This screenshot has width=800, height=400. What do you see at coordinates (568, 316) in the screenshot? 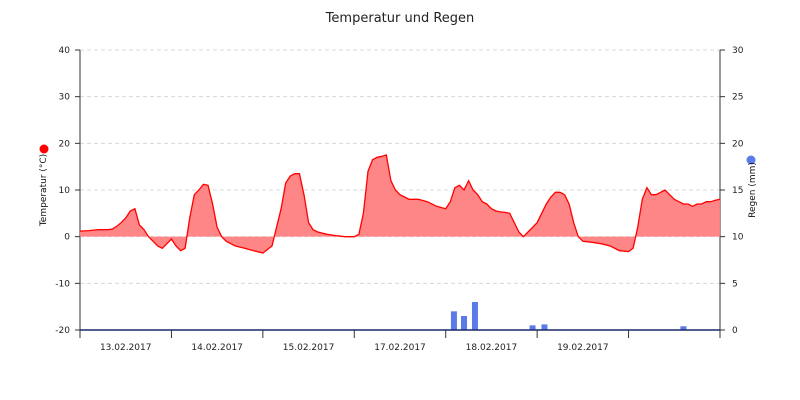
I see `rain-bar-layer` at bounding box center [568, 316].